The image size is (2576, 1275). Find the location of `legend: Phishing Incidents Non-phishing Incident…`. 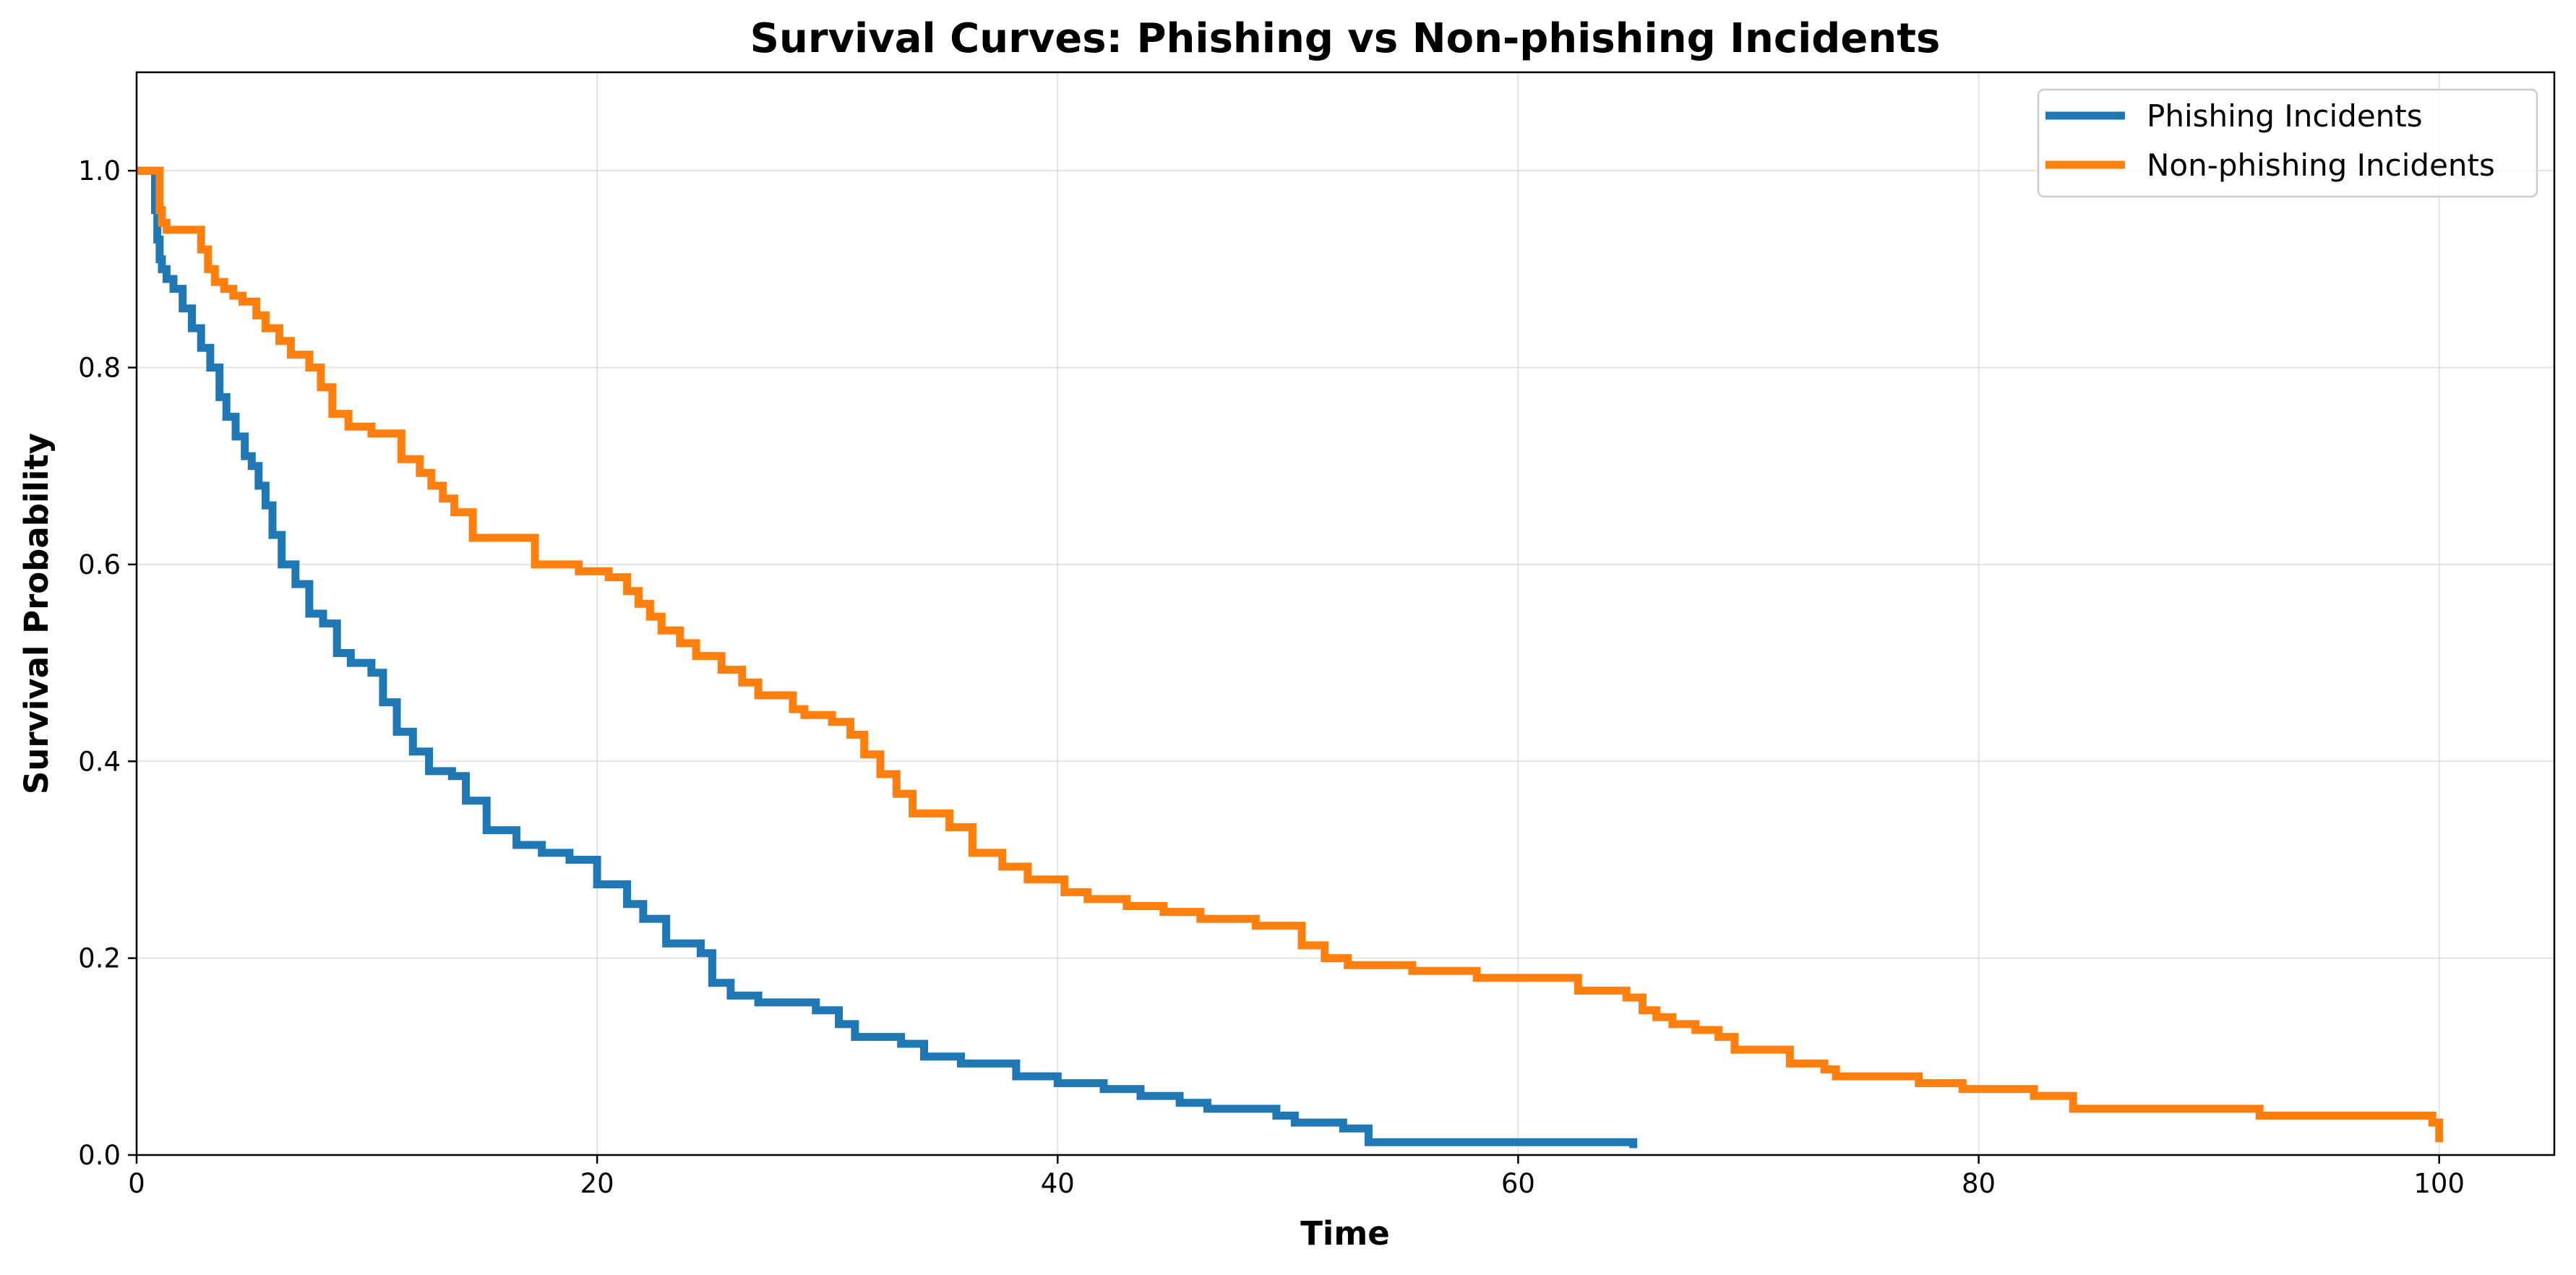

legend: Phishing Incidents Non-phishing Incident… is located at coordinates (2288, 143).